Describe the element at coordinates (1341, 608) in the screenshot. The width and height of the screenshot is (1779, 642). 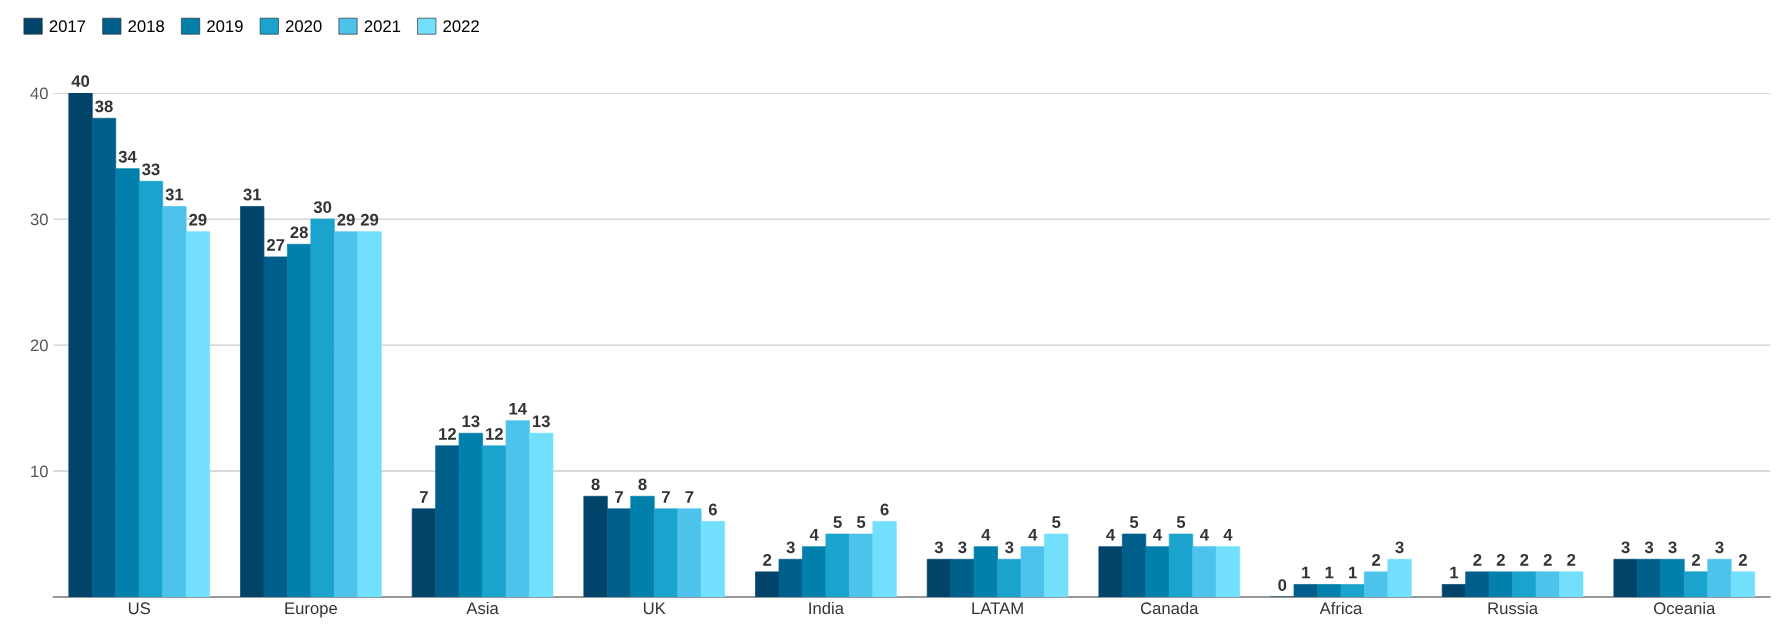
I see `x-tick-label: Africa` at that location.